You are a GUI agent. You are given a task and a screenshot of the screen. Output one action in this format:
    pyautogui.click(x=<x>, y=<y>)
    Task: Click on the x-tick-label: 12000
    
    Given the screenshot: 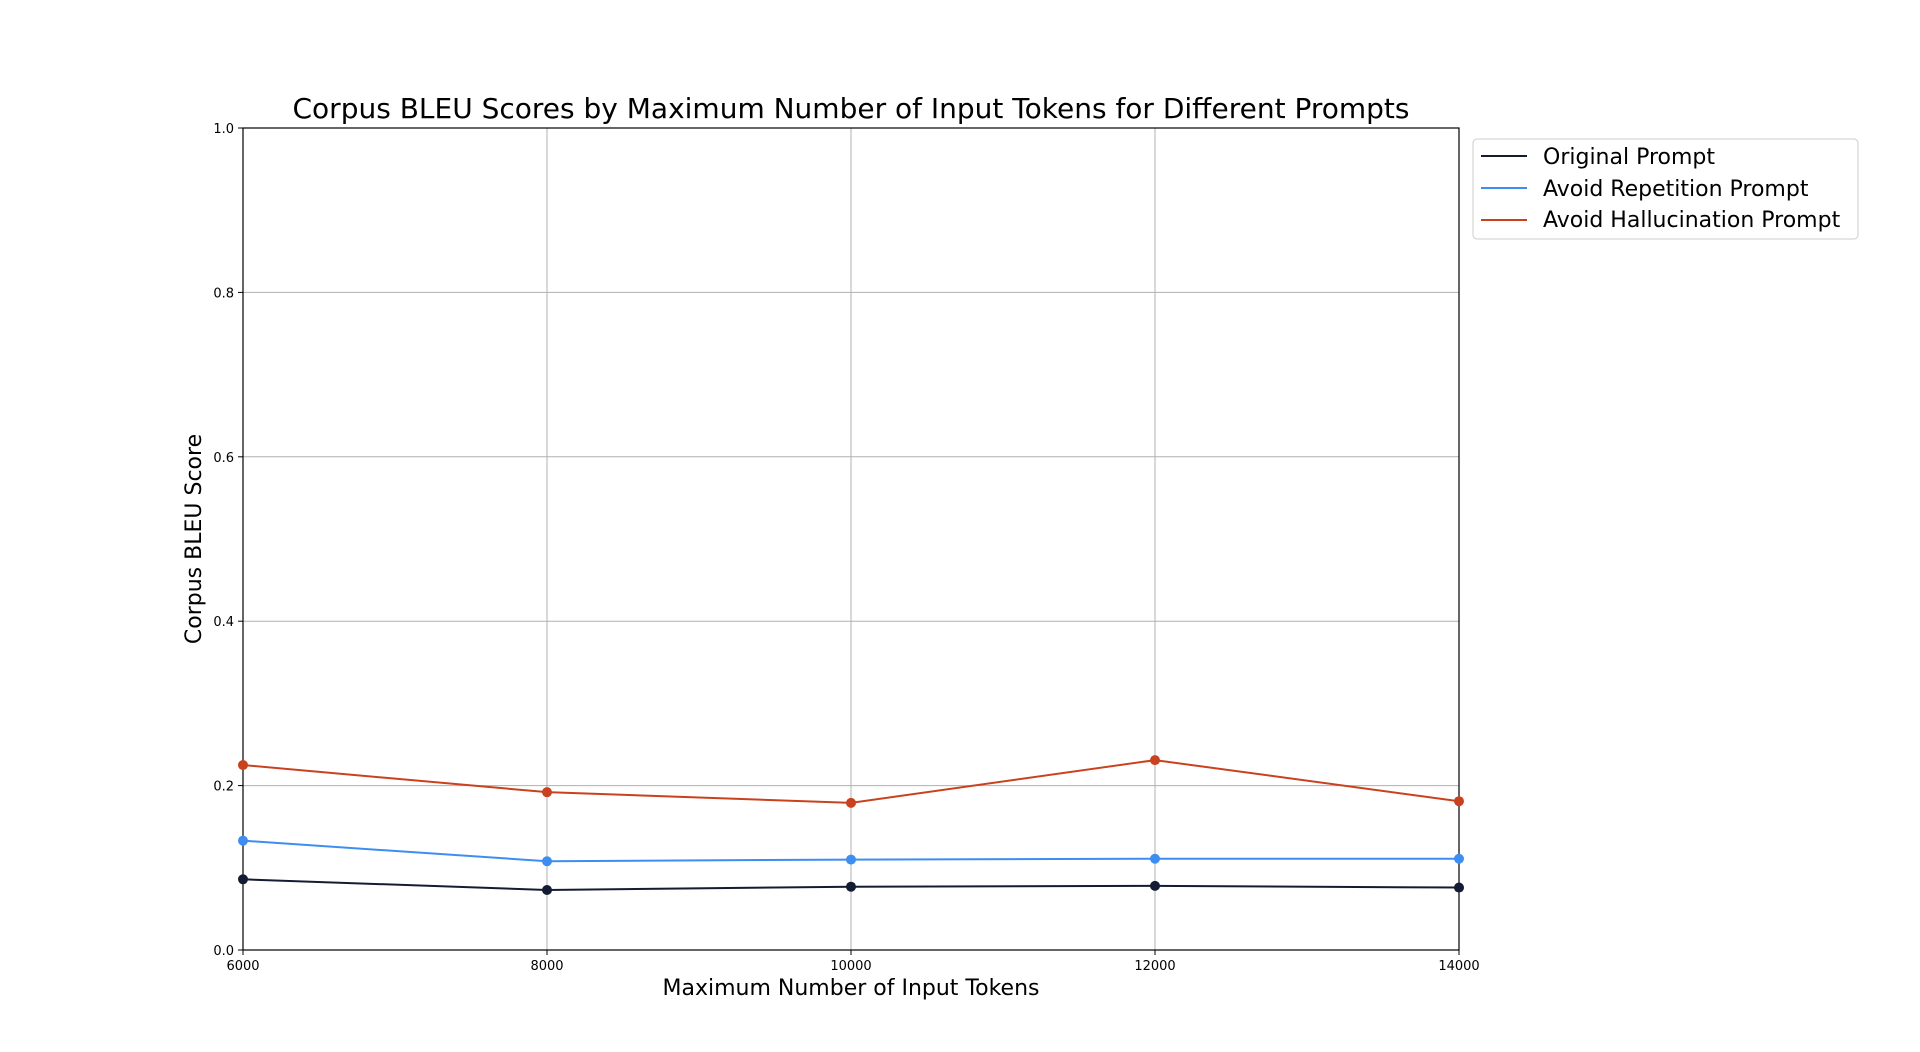 What is the action you would take?
    pyautogui.click(x=1154, y=966)
    